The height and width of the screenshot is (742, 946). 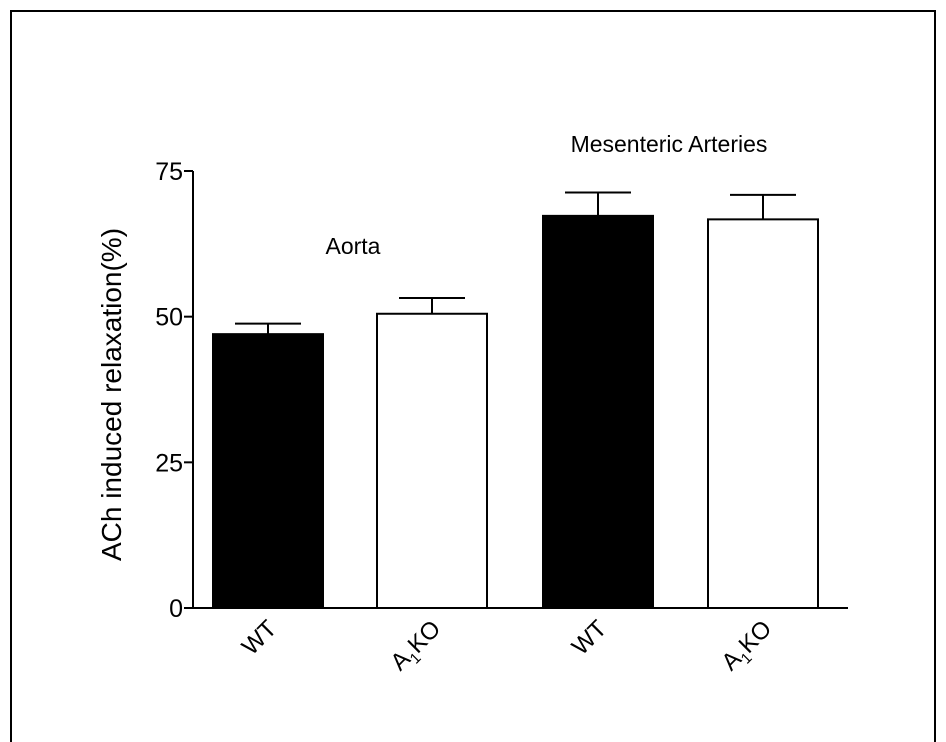 I want to click on group-label-aorta: Aorta, so click(x=353, y=246).